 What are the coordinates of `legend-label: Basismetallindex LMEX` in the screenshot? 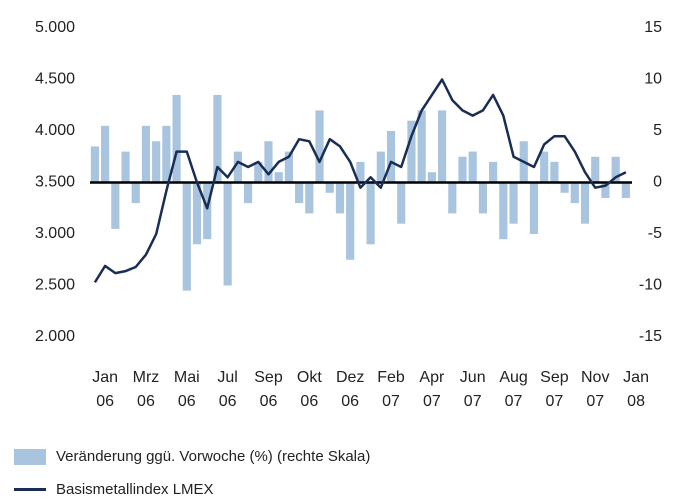 It's located at (135, 489).